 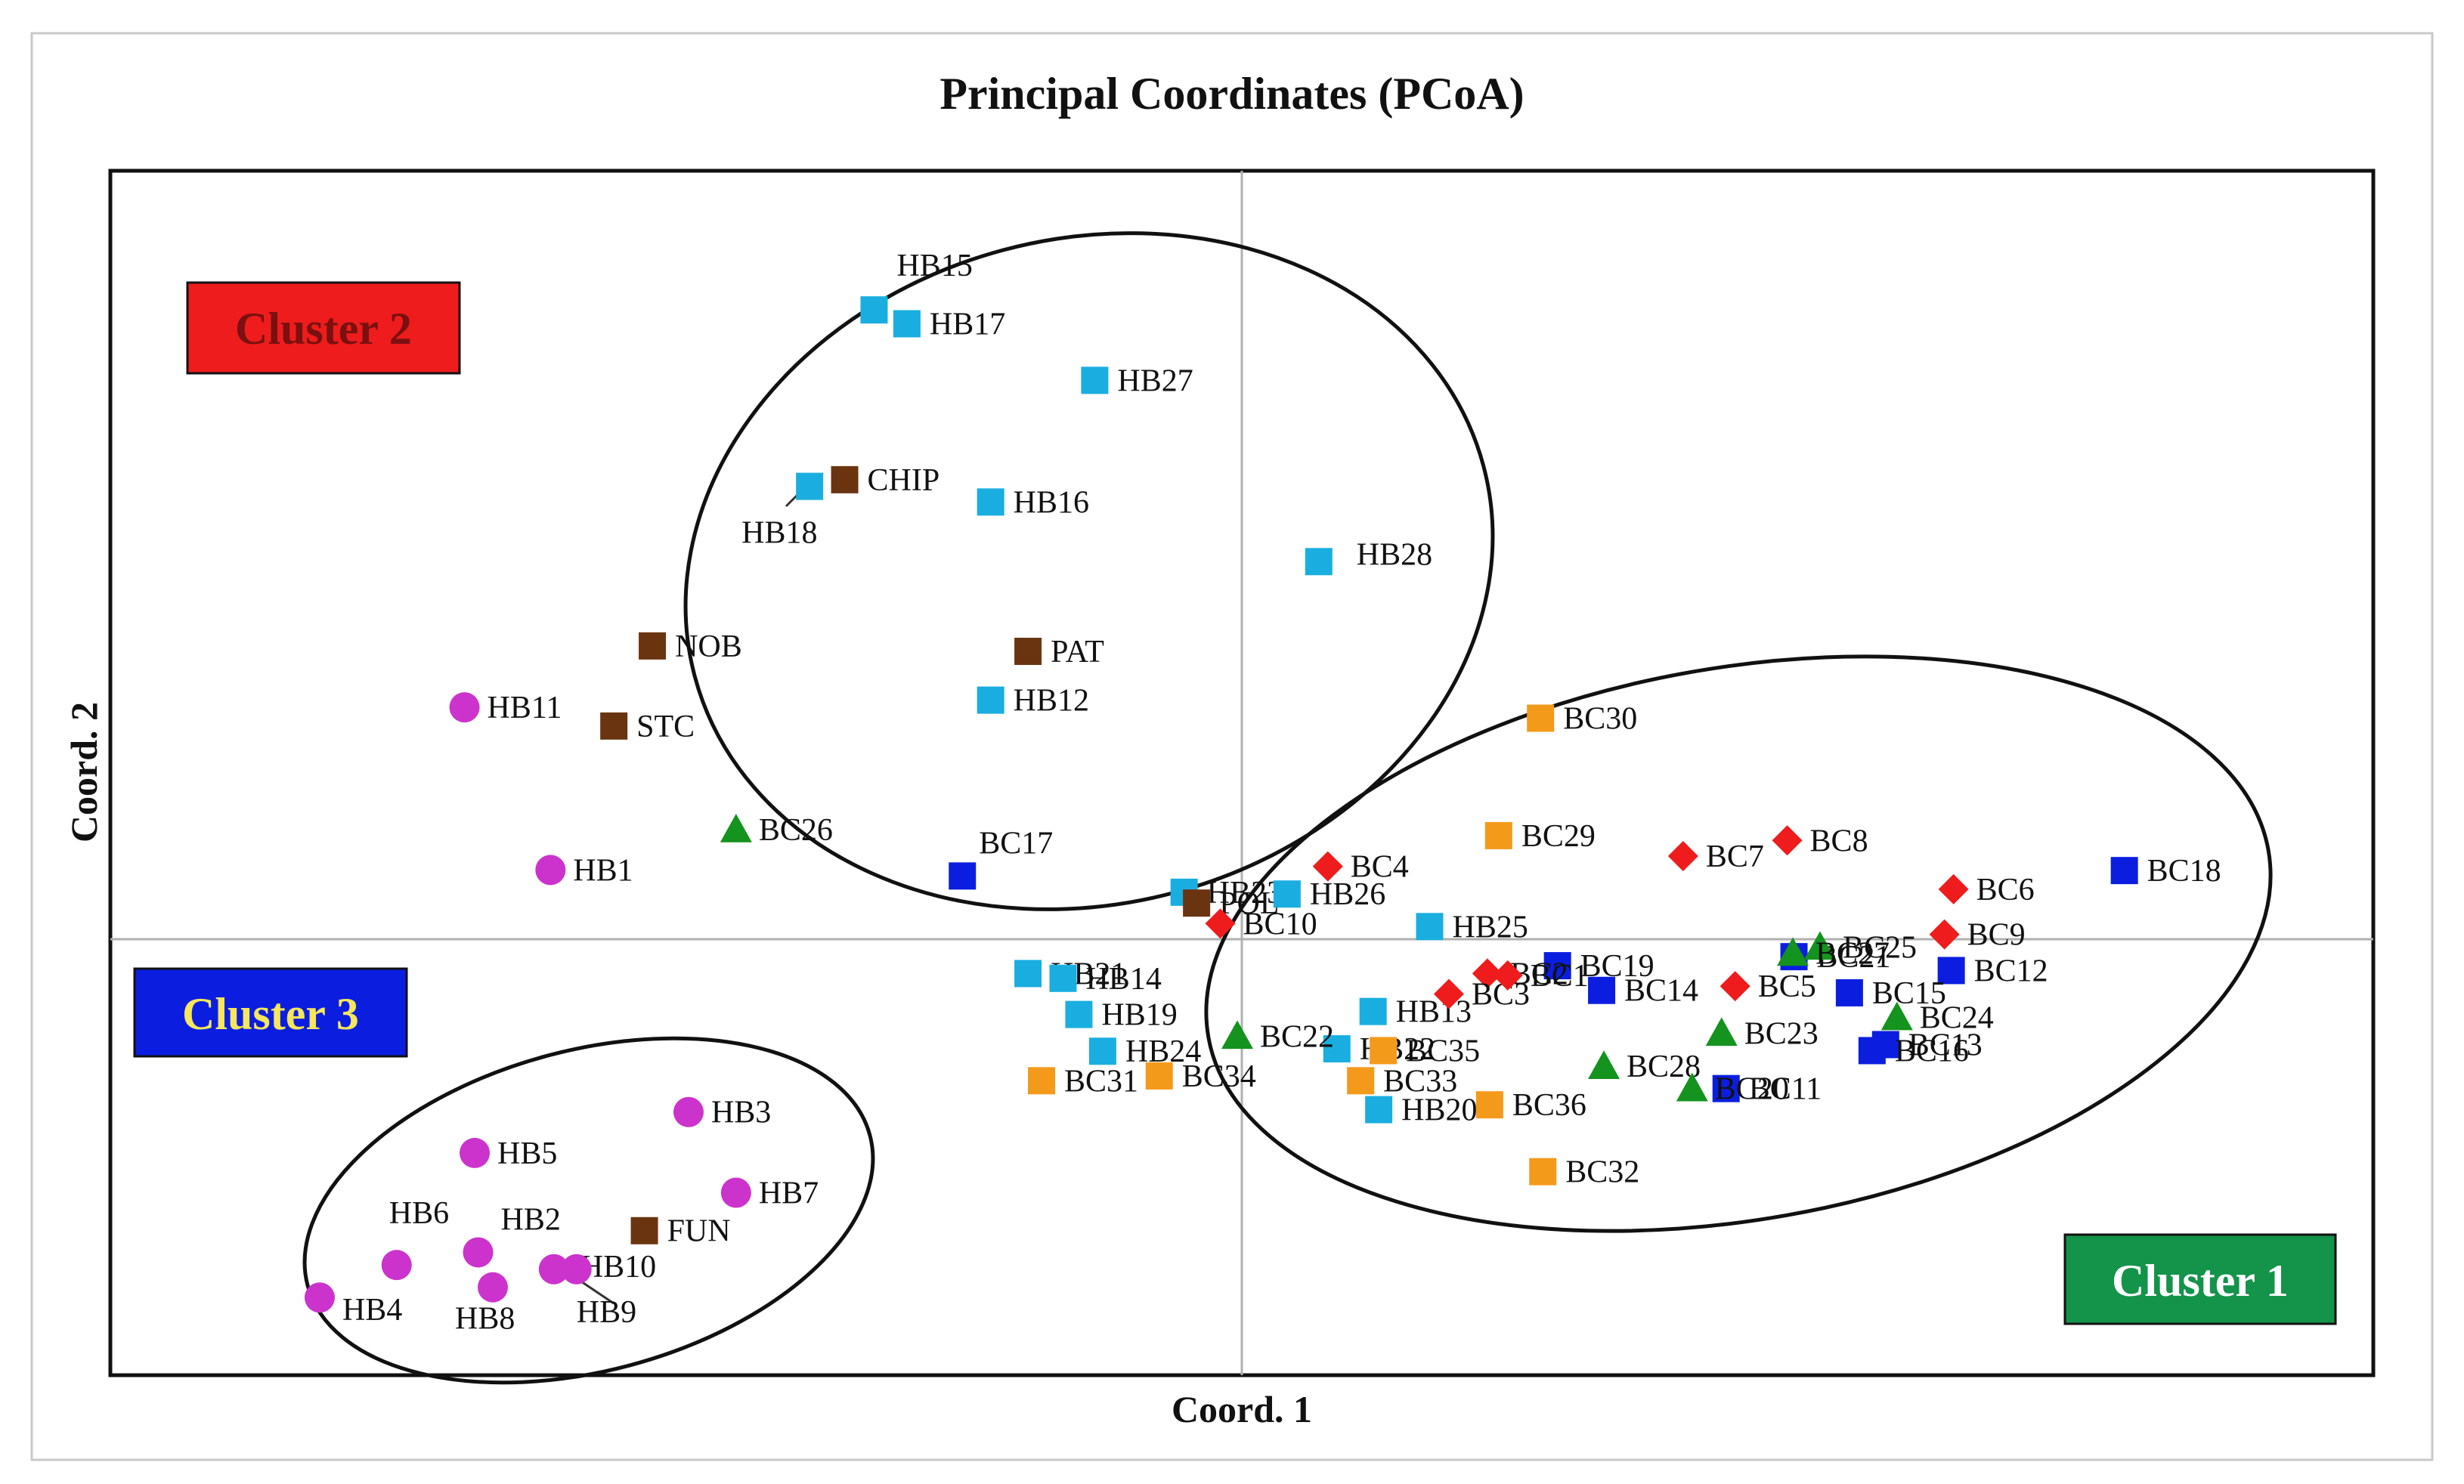 I want to click on point-label-bc28: BC28, so click(x=1664, y=1067).